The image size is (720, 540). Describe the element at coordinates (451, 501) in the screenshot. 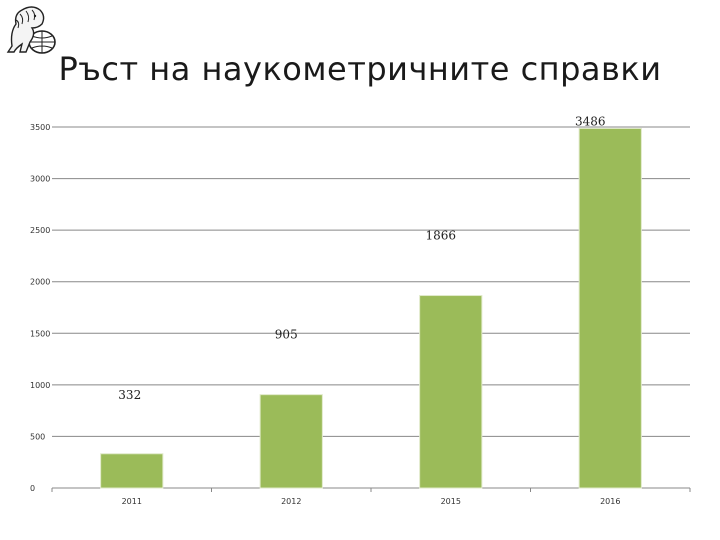

I see `x-tick-label: 2015` at that location.